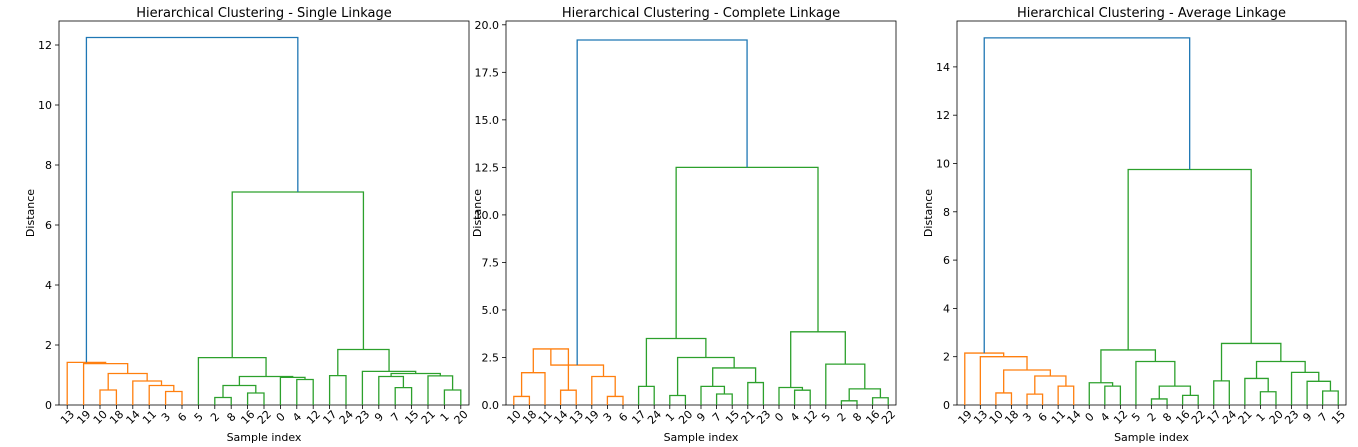 The height and width of the screenshot is (447, 1358). I want to click on x-tick-label: 11, so click(149, 417).